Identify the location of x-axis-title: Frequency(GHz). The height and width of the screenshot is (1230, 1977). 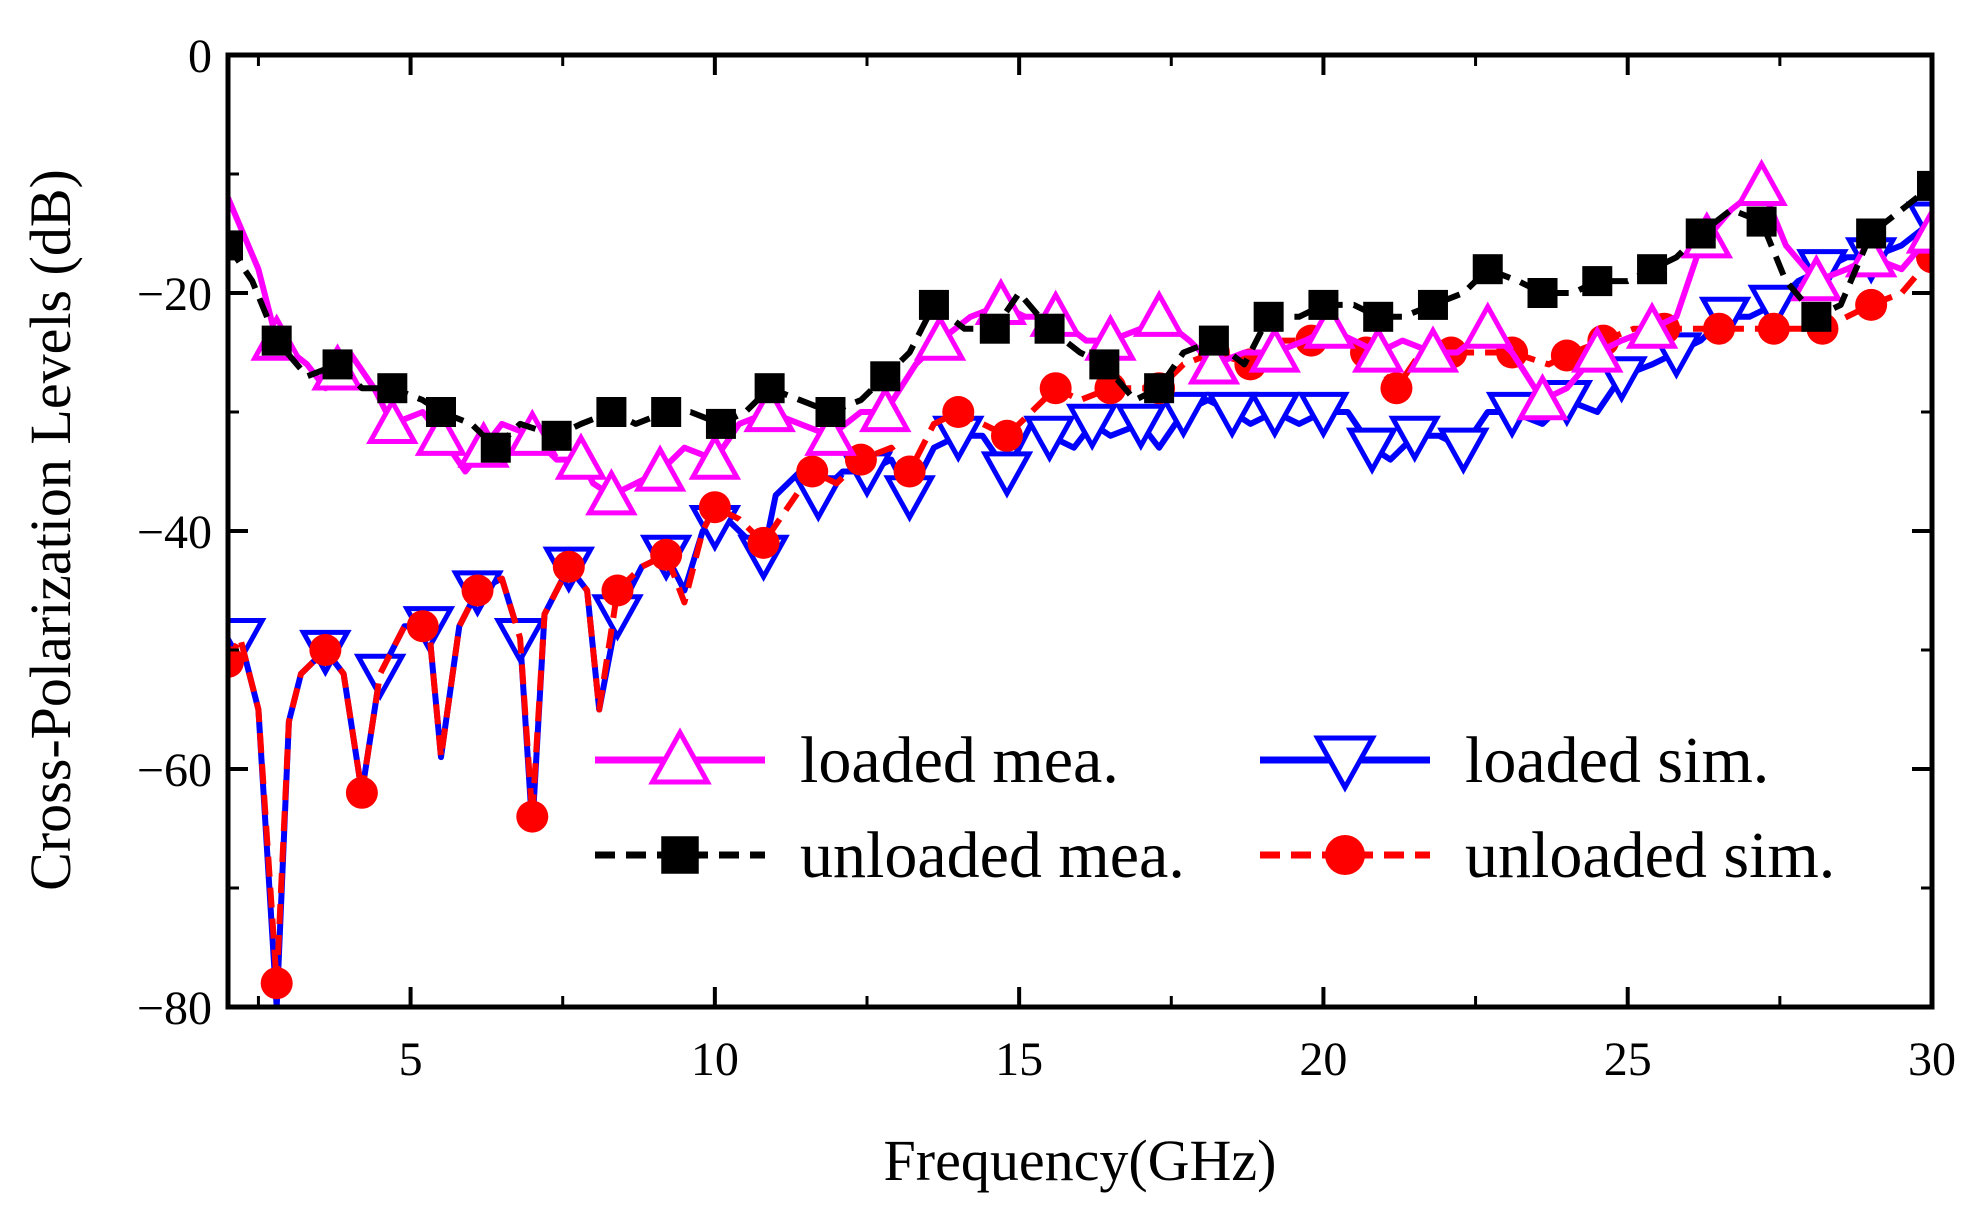
(1080, 1160).